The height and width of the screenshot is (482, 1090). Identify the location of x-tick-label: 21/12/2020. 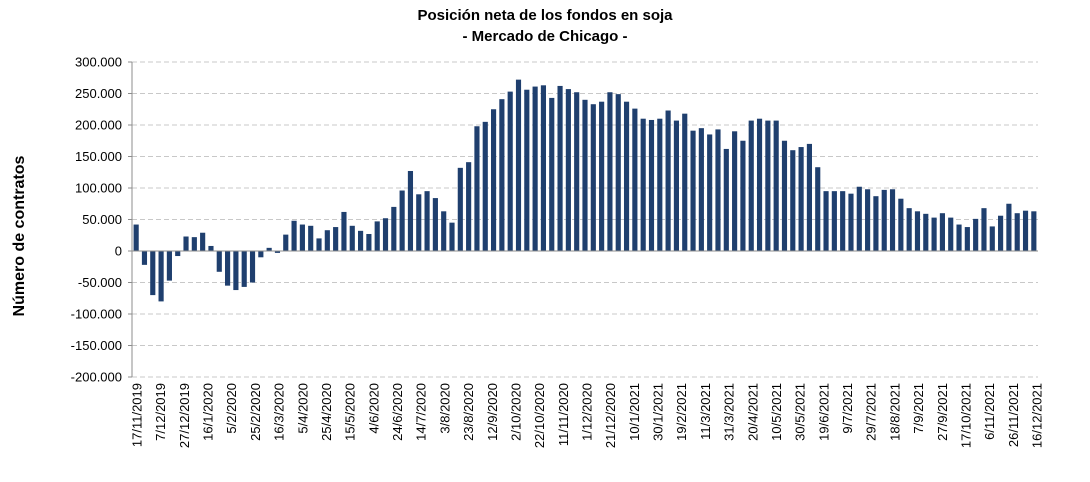
(610, 415).